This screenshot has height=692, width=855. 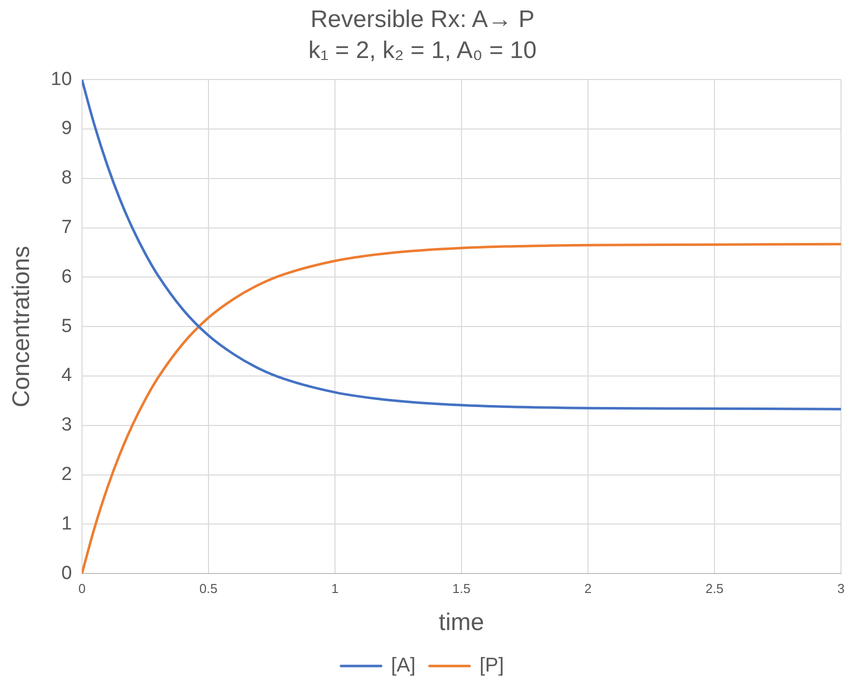 What do you see at coordinates (22, 327) in the screenshot?
I see `y-axis-title: Concentrations` at bounding box center [22, 327].